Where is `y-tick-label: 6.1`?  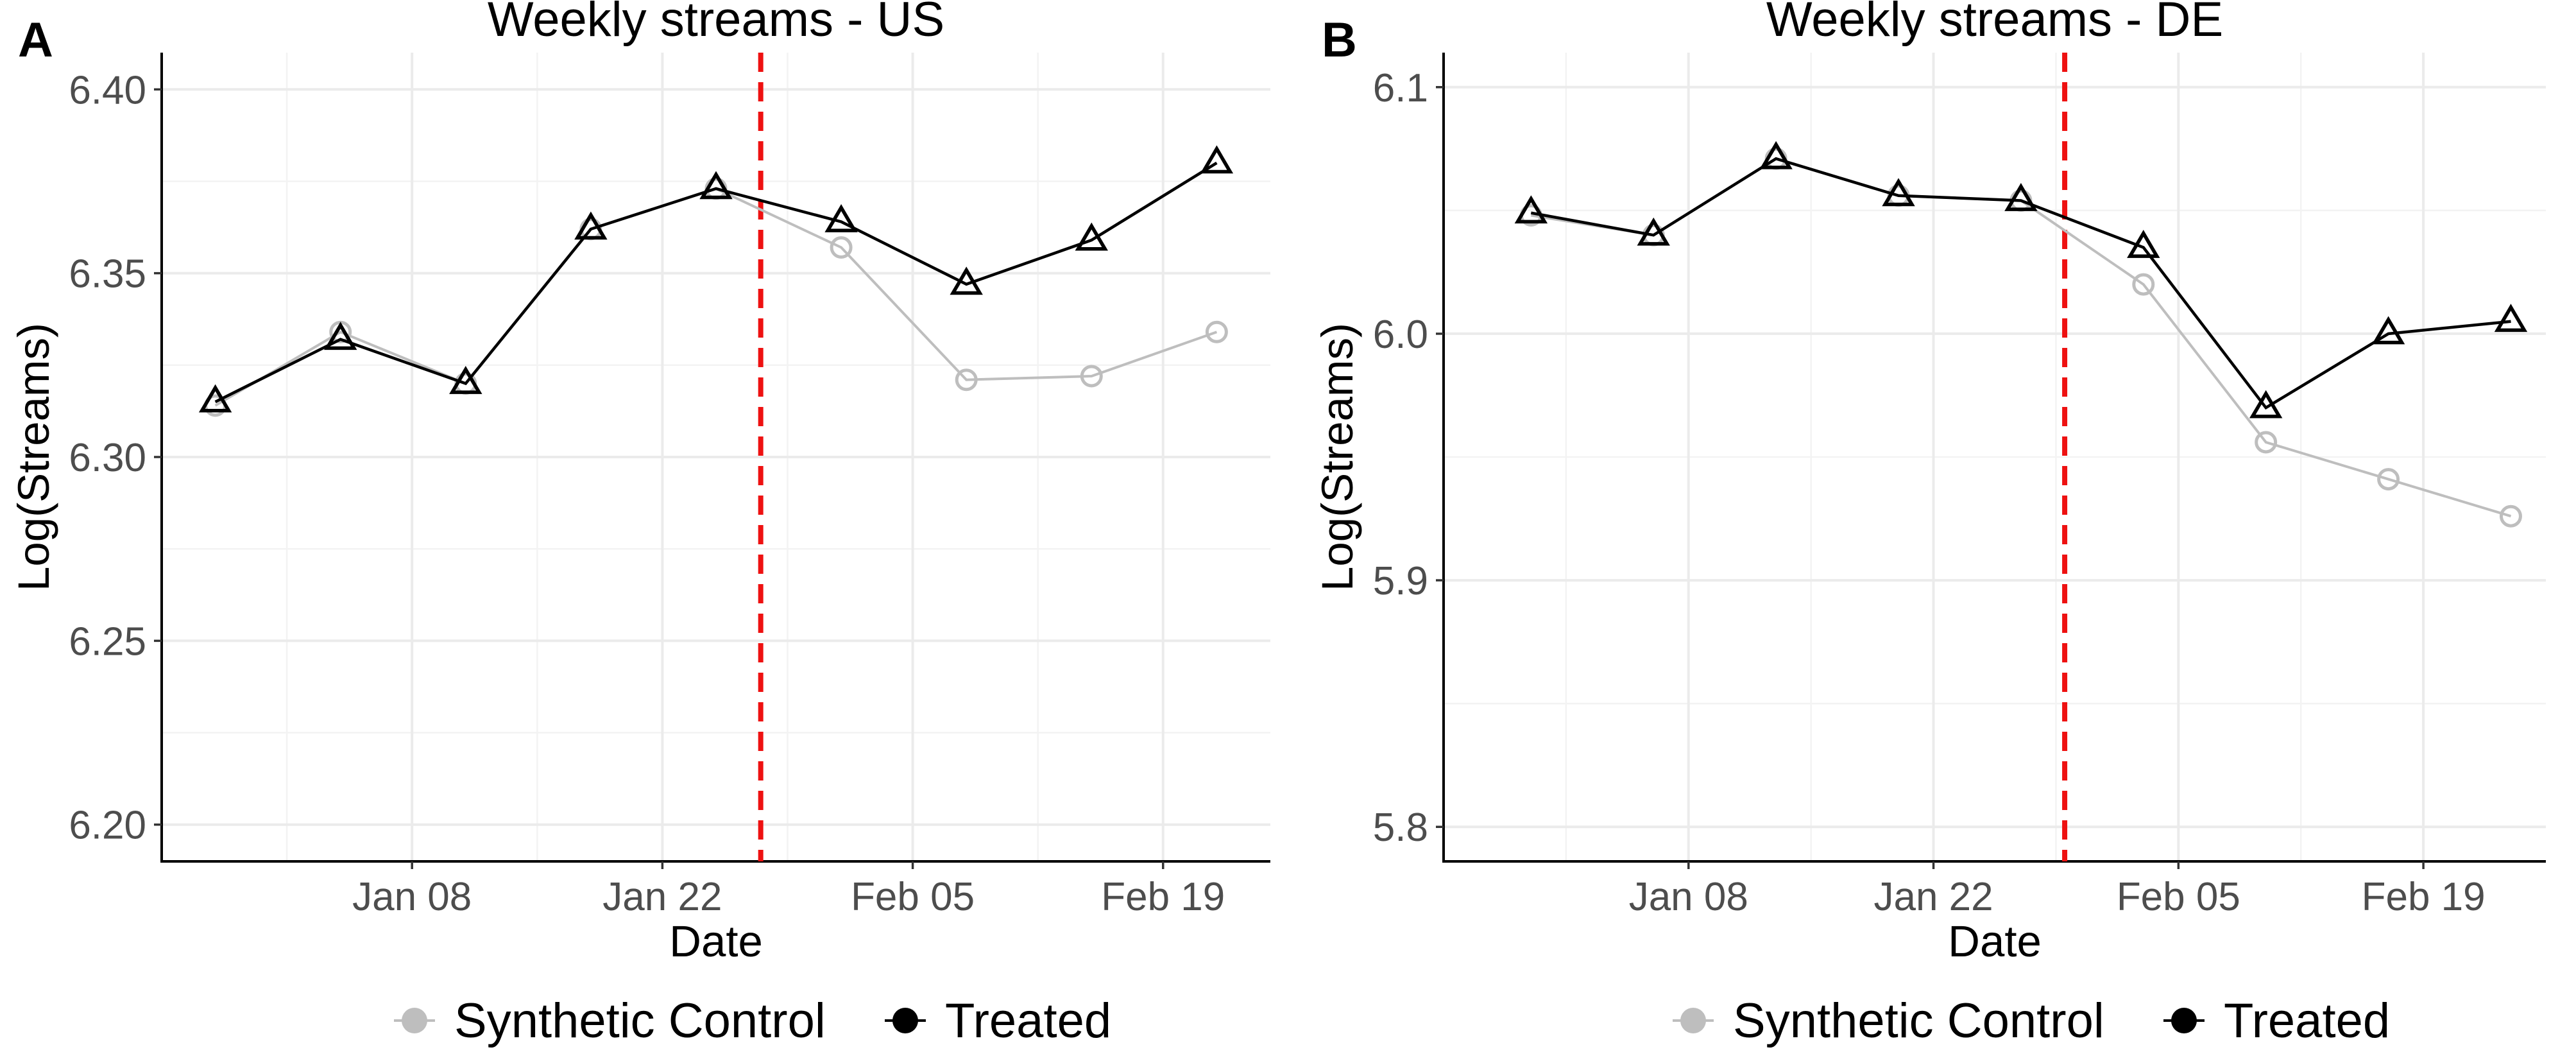
y-tick-label: 6.1 is located at coordinates (1400, 88).